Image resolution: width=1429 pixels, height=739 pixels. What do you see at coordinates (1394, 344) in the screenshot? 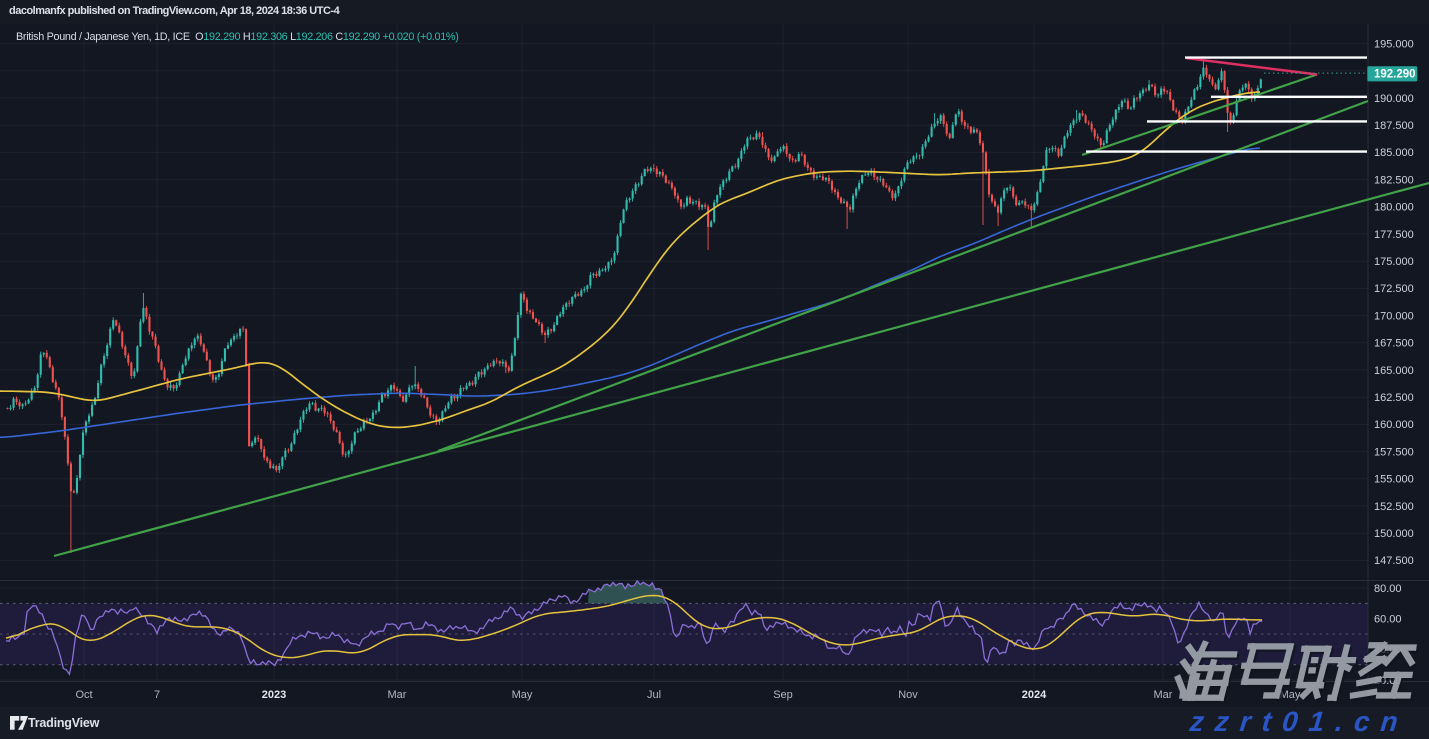
I see `svg-text: 167.500` at bounding box center [1394, 344].